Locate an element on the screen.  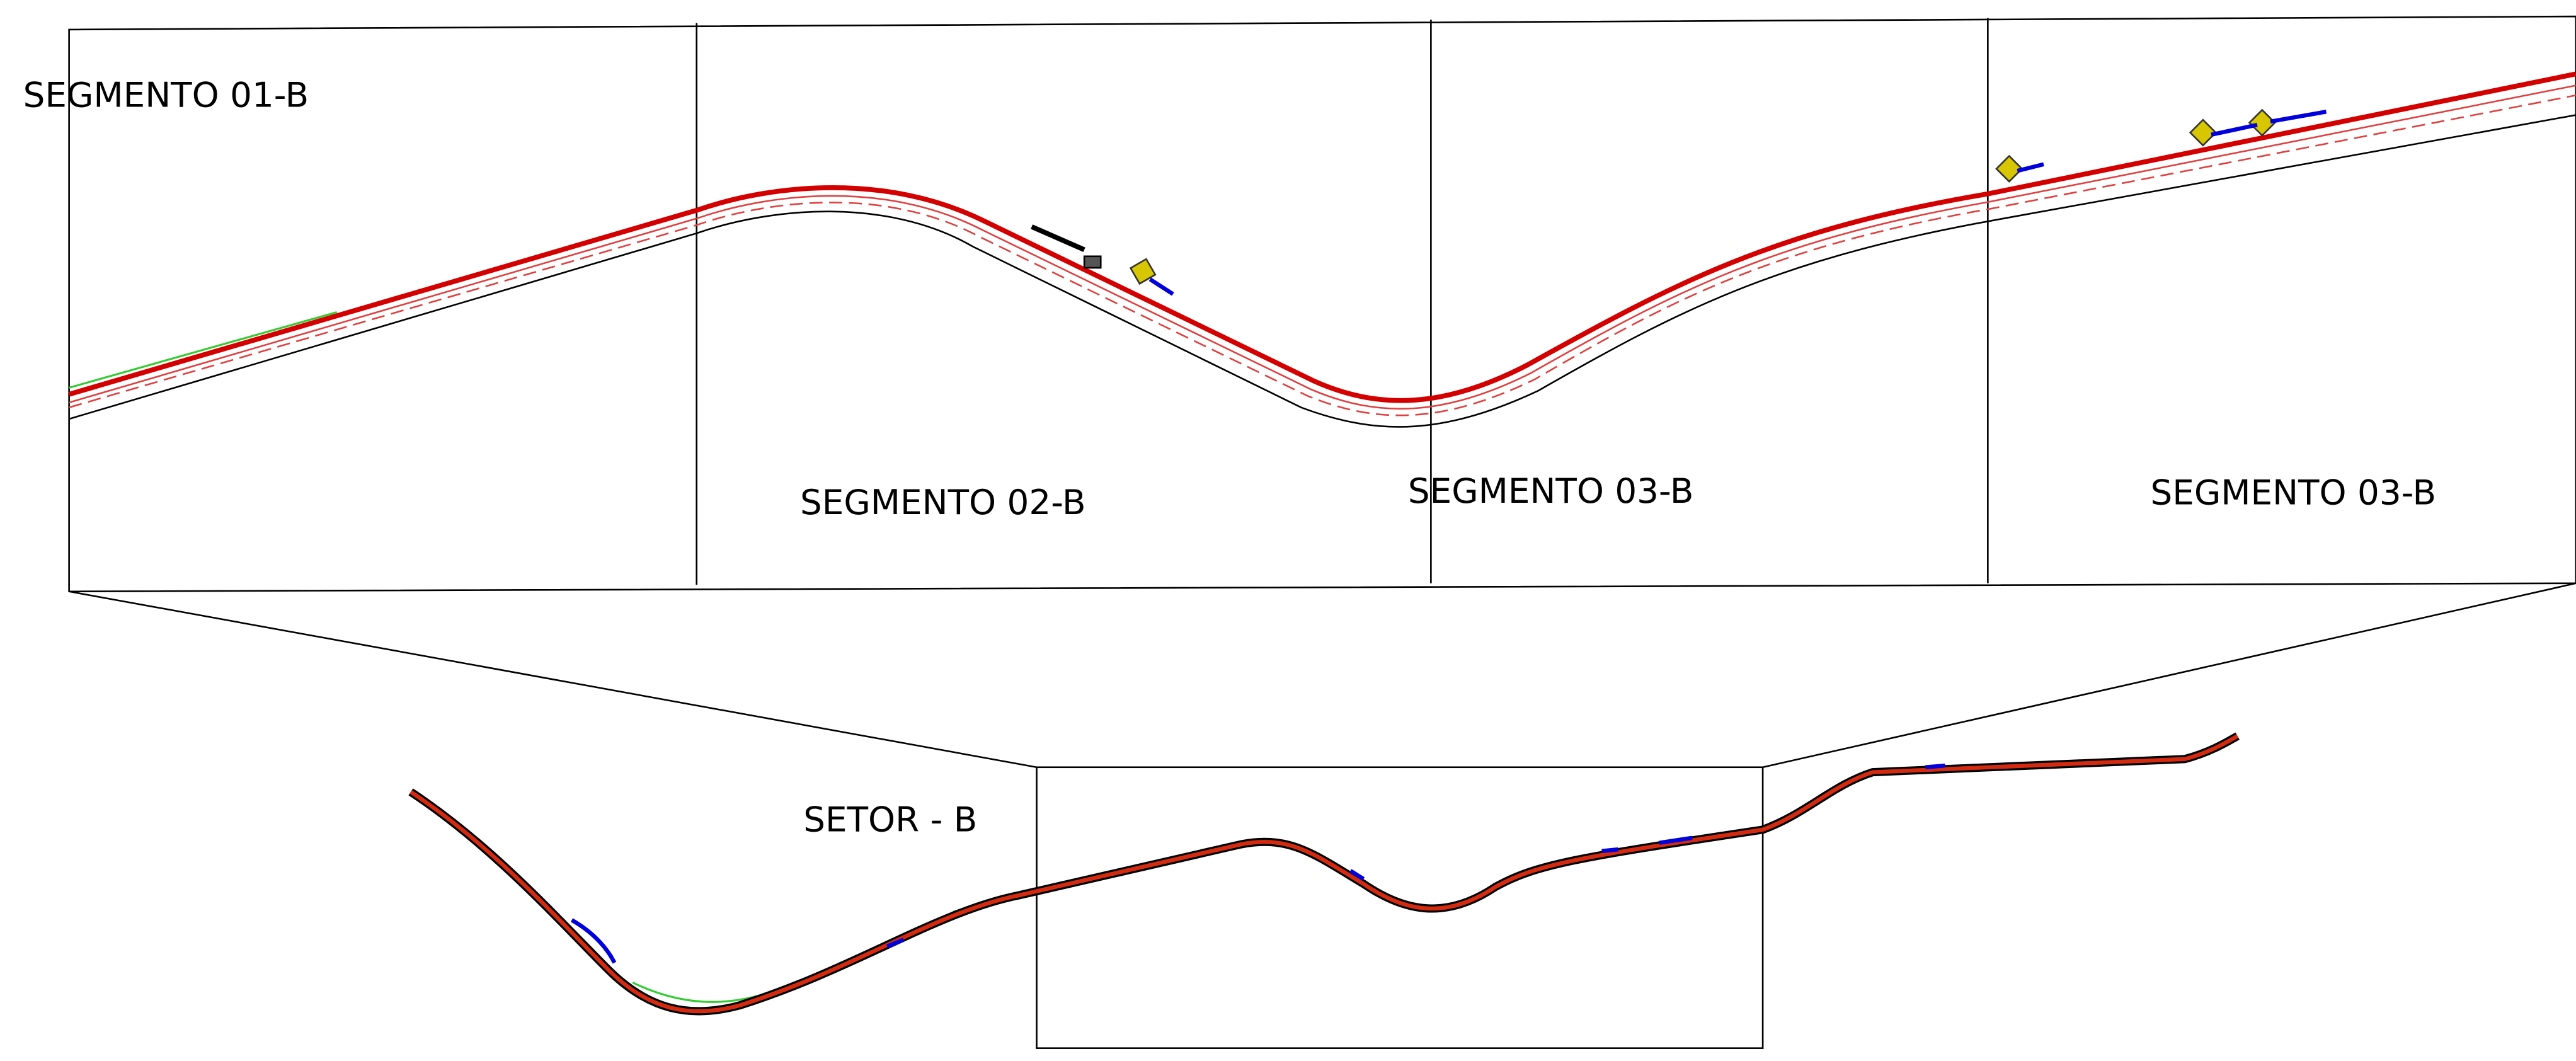
sector-label: SETOR - B is located at coordinates (890, 819).